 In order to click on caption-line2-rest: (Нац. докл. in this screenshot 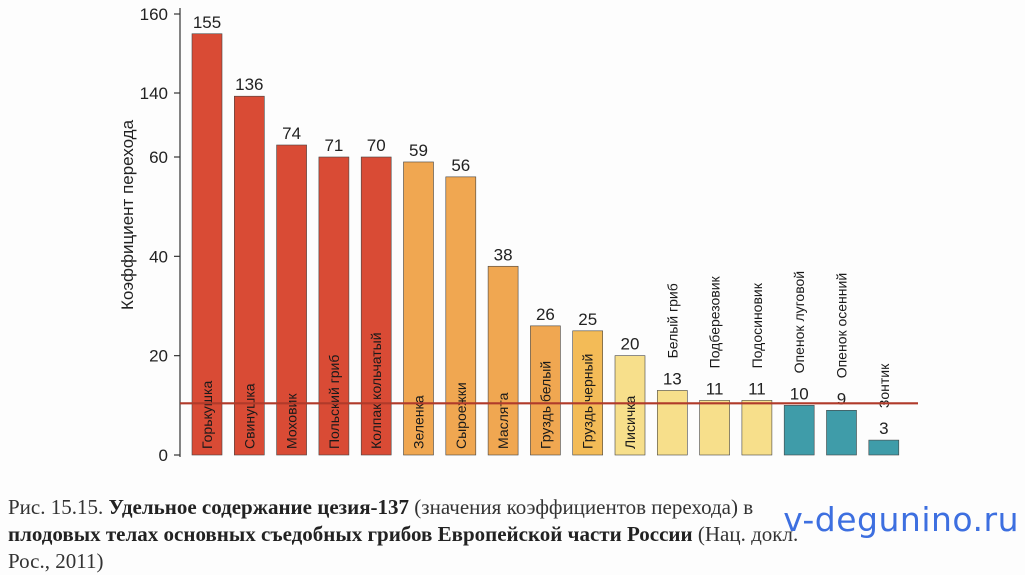, I will do `click(745, 534)`.